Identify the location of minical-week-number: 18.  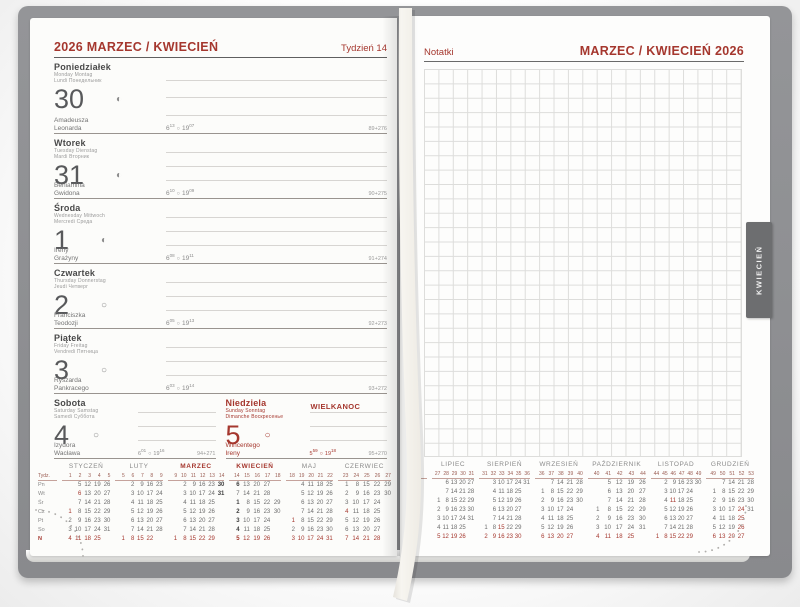
(277, 476).